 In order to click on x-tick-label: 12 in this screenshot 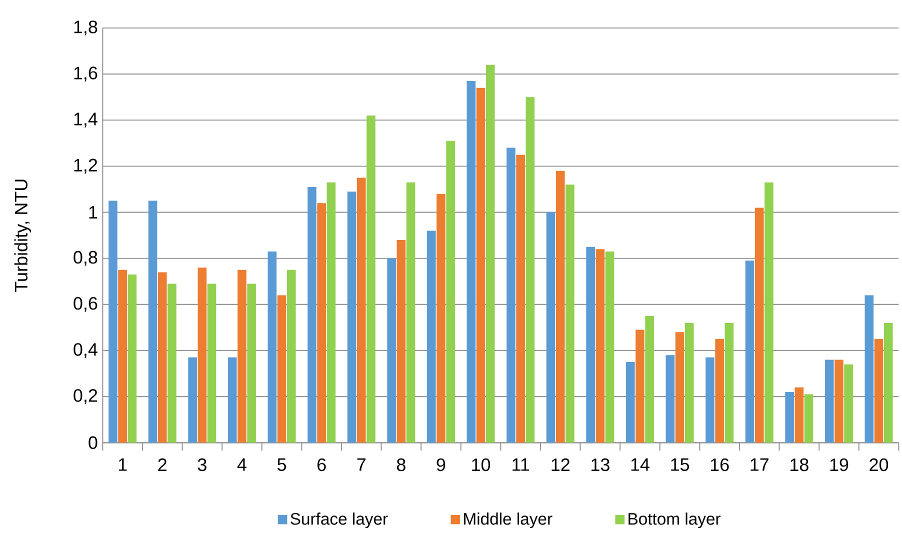, I will do `click(561, 464)`.